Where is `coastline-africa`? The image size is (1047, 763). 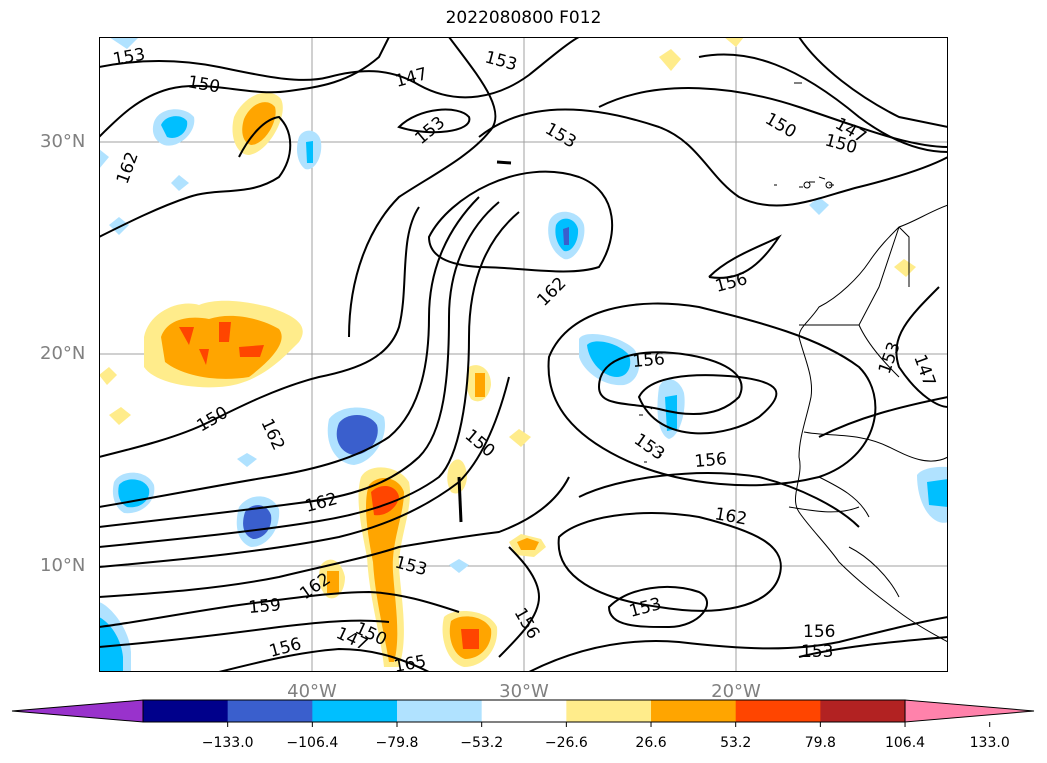
coastline-africa is located at coordinates (871, 423).